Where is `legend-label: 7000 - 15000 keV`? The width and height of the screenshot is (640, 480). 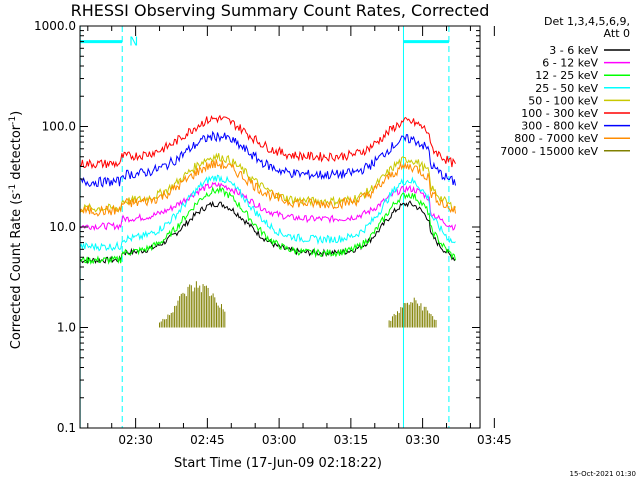 legend-label: 7000 - 15000 keV is located at coordinates (549, 151).